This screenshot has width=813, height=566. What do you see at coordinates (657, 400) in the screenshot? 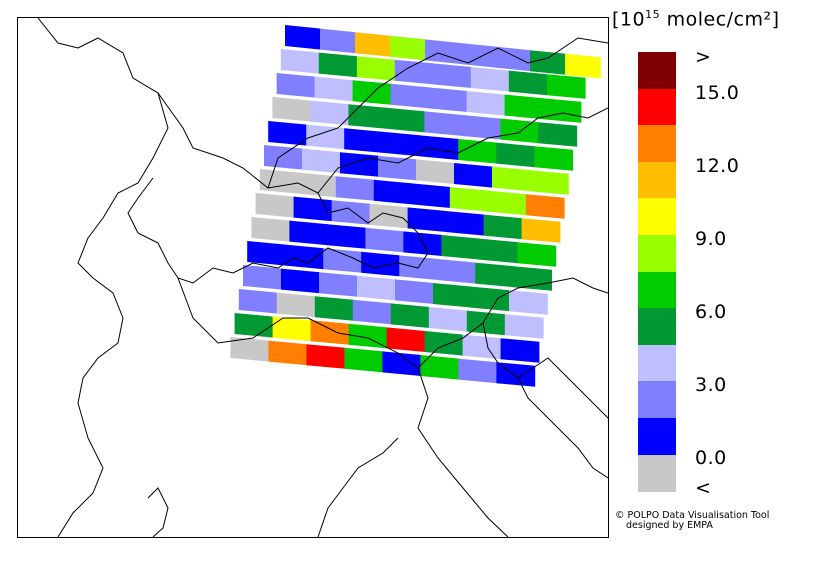
I see `legend-swatch-1.5-3` at bounding box center [657, 400].